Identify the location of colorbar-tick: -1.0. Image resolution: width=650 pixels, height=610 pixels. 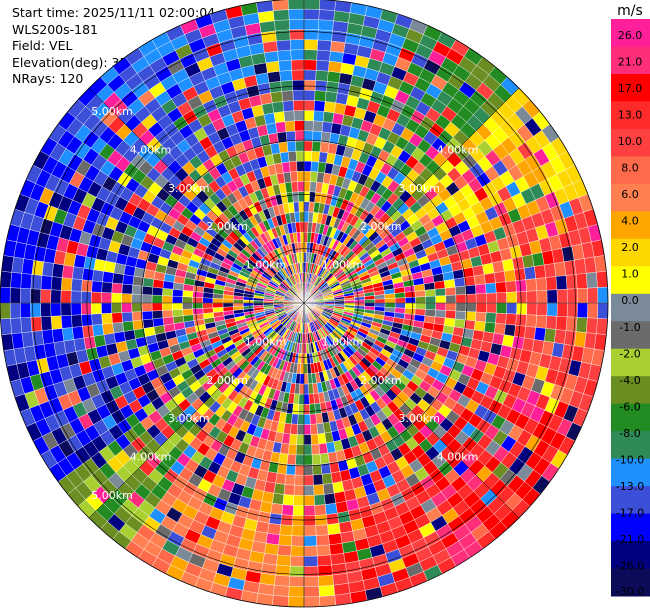
(629, 327).